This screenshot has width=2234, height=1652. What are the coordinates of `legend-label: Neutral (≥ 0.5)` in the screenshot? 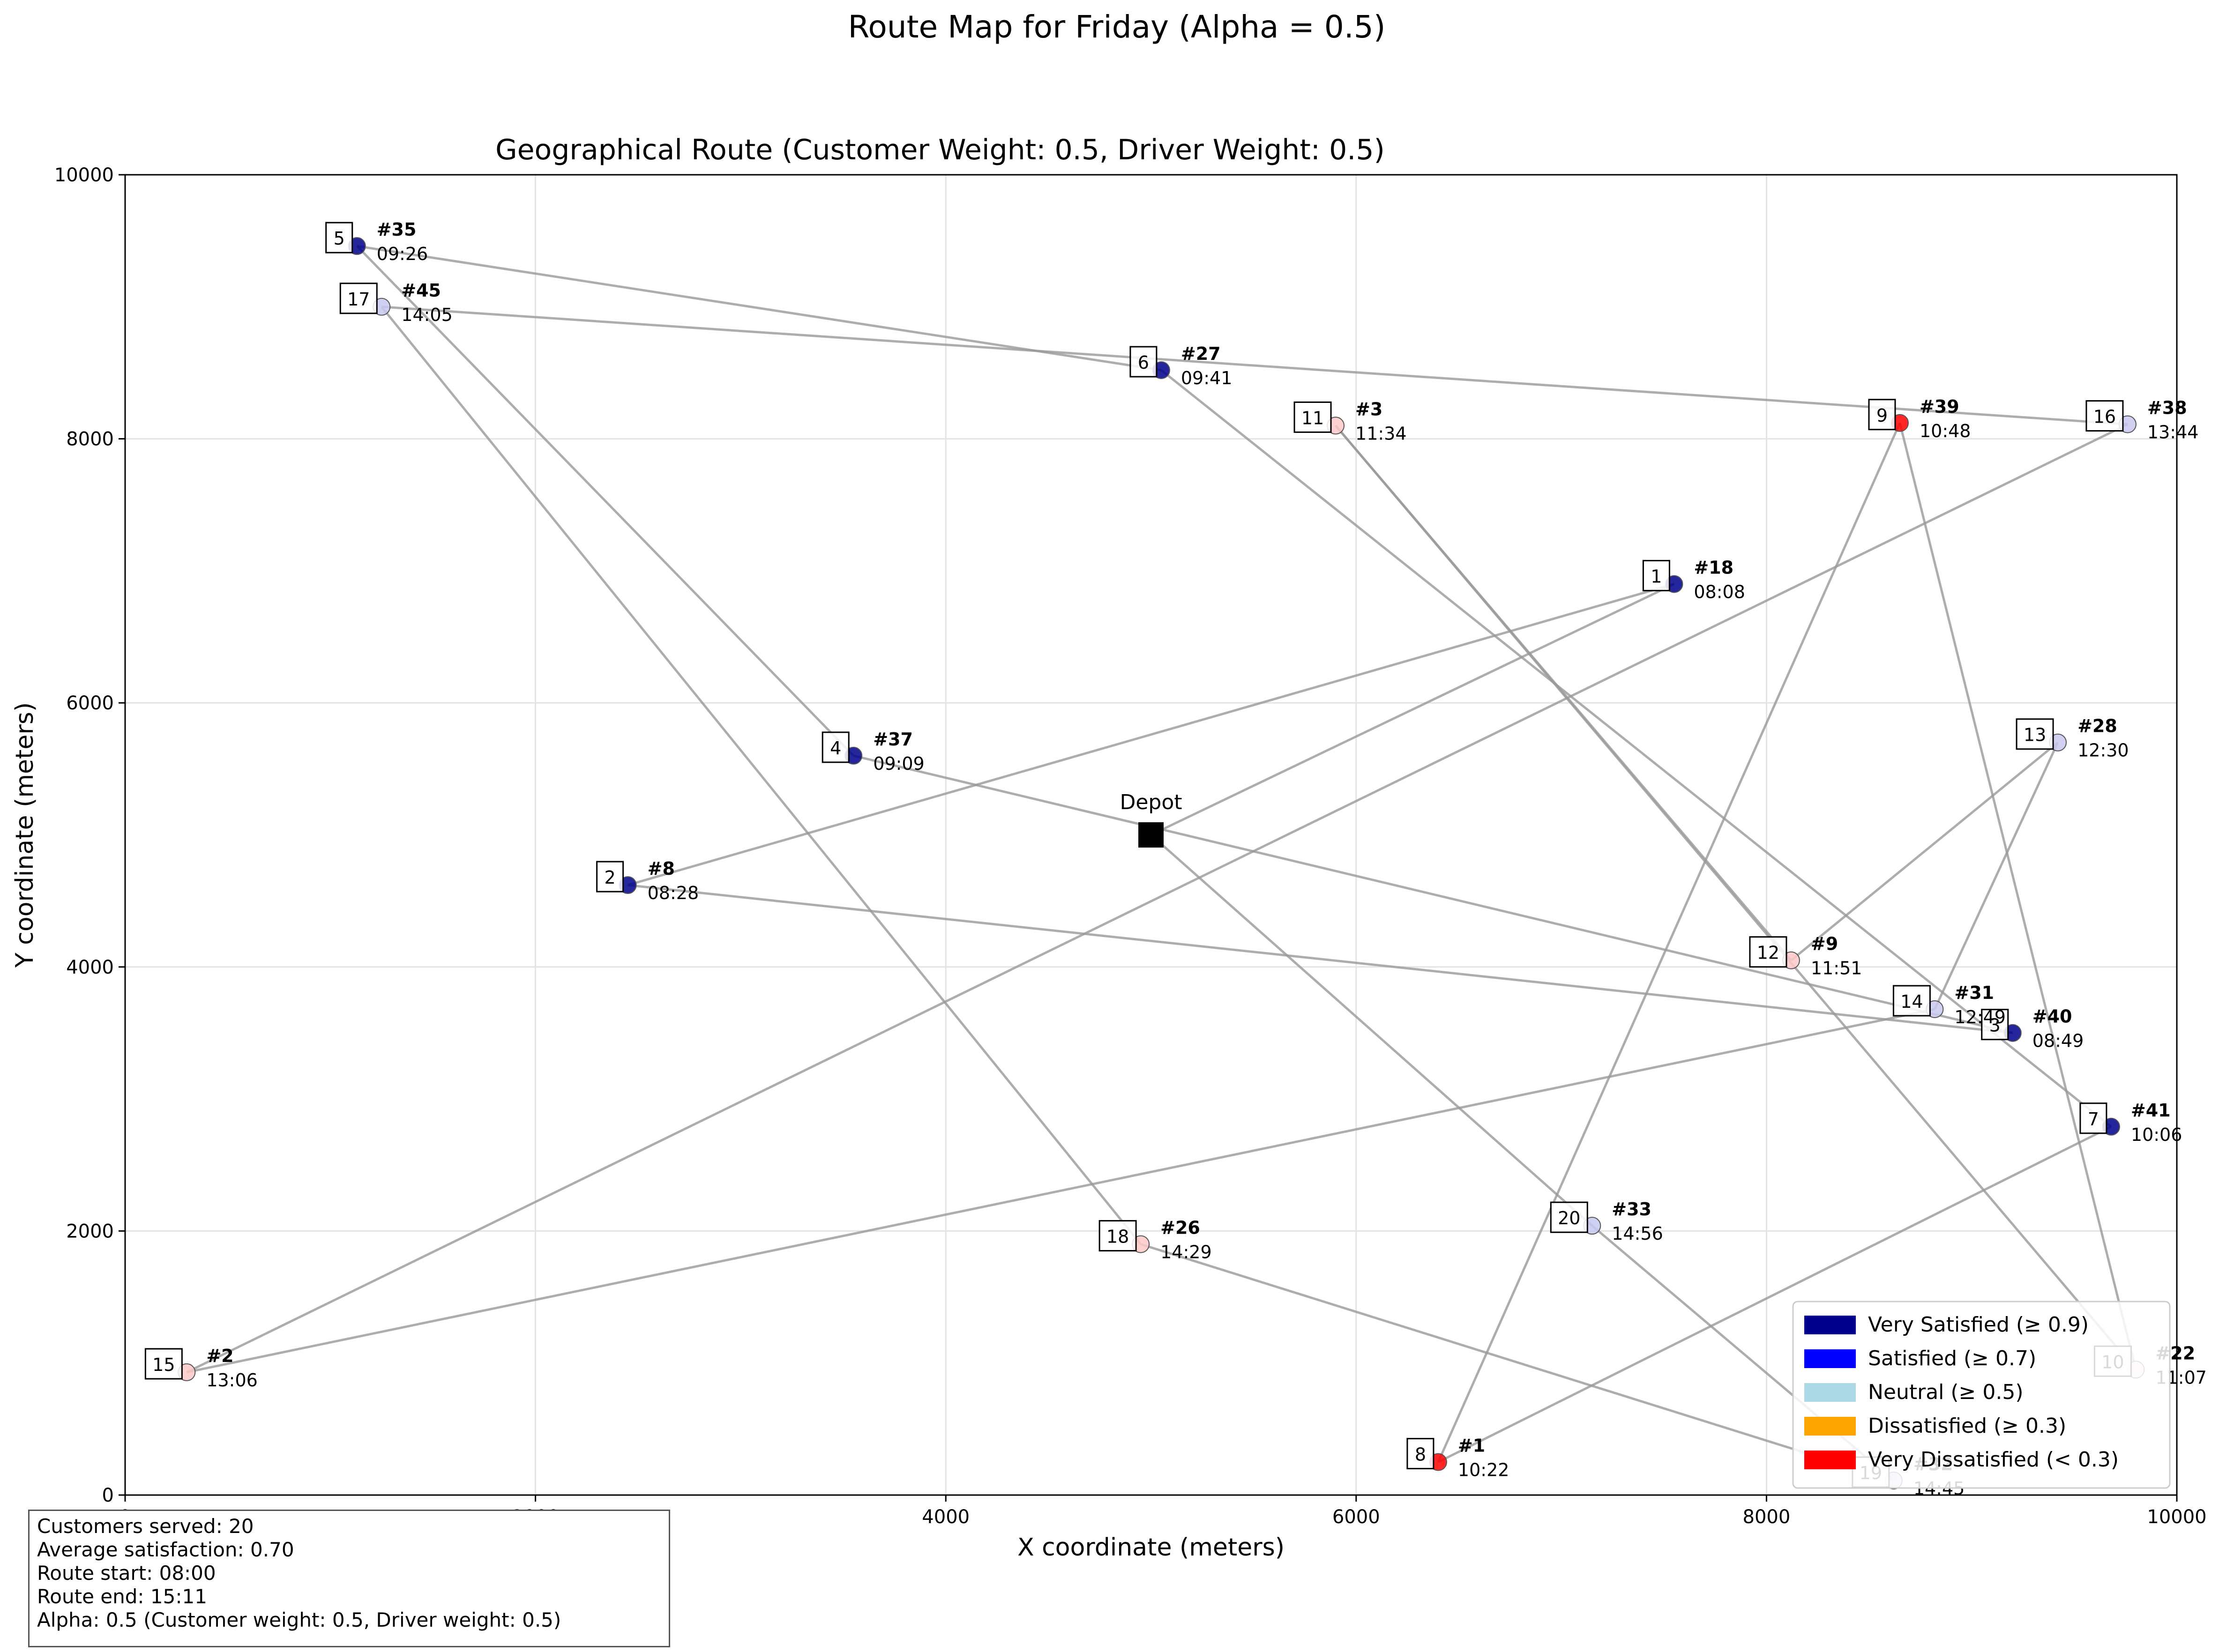 It's located at (1946, 1392).